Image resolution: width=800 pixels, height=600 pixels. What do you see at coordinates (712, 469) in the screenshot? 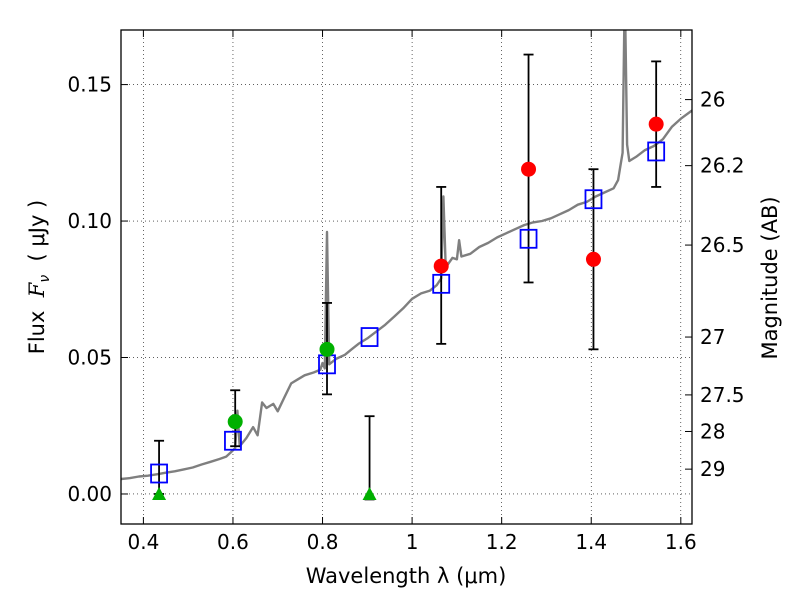
I see `magnitude-tick-label: 29` at bounding box center [712, 469].